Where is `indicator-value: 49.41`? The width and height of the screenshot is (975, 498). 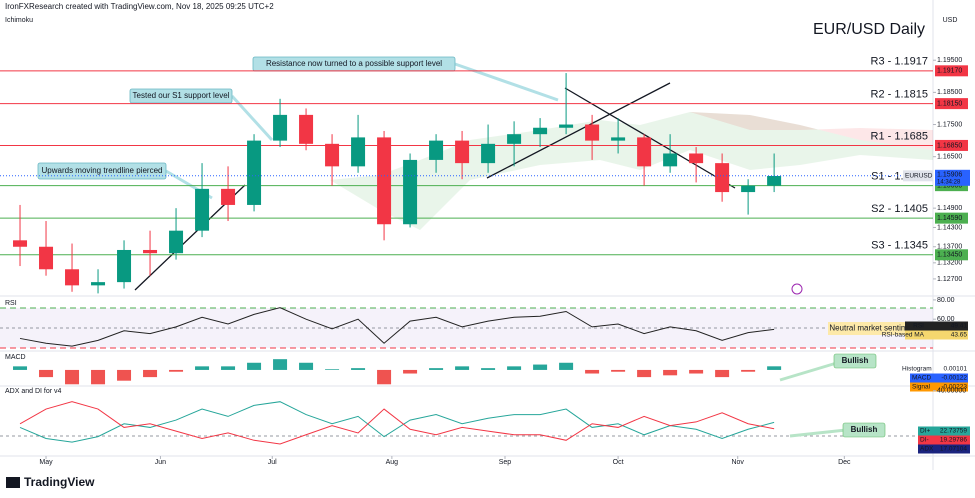 indicator-value: 49.41 is located at coordinates (959, 326).